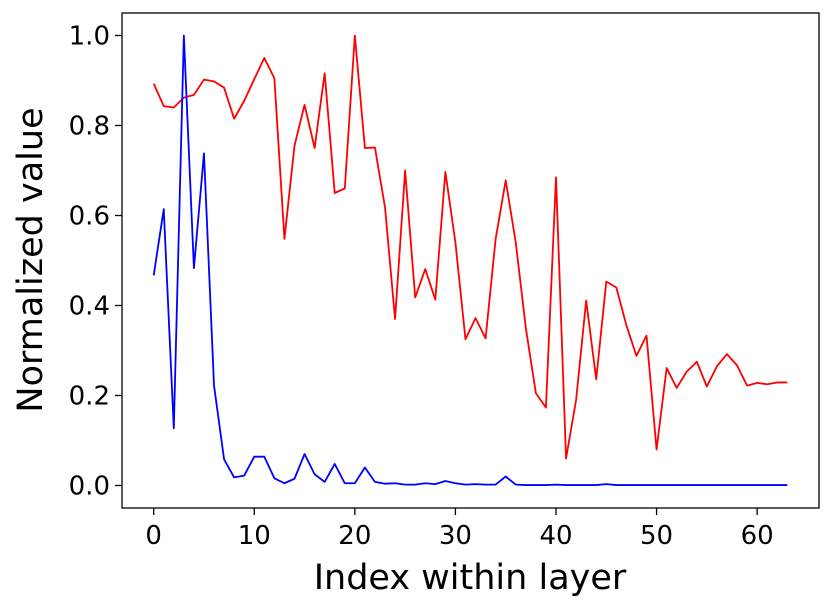  Describe the element at coordinates (470, 578) in the screenshot. I see `x-axis-title: Index within layer` at that location.